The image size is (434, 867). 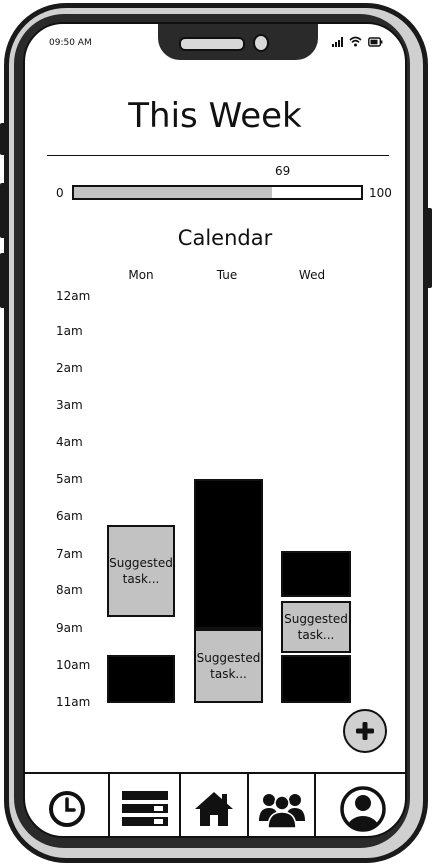 I want to click on day-header-tue: Tue, so click(x=227, y=275).